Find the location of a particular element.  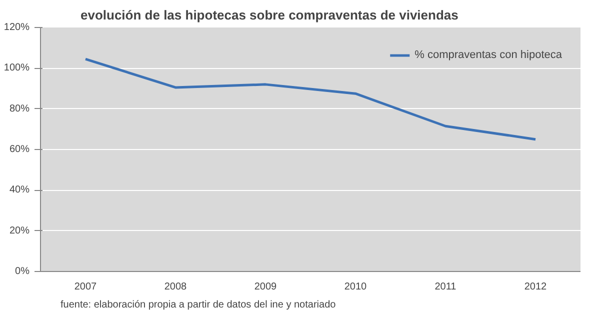

x-tick-label: 2007 is located at coordinates (86, 287).